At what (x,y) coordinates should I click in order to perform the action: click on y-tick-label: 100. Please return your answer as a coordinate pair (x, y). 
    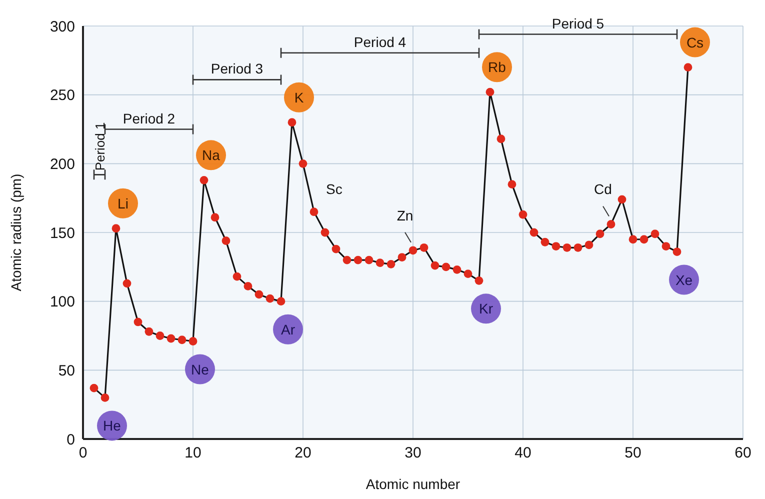
    Looking at the image, I should click on (62, 302).